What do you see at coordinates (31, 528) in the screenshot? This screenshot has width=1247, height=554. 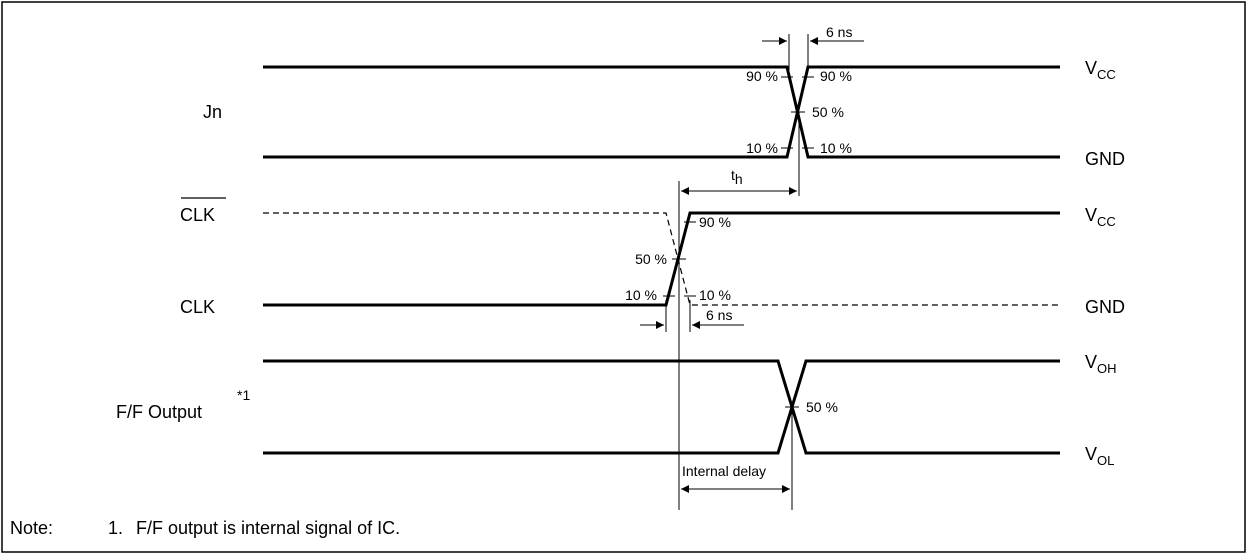 I see `note-label: Note:` at bounding box center [31, 528].